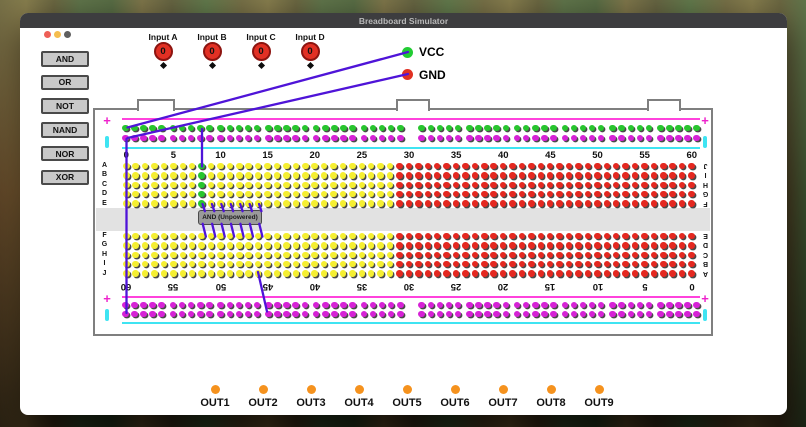 This screenshot has width=806, height=427. I want to click on output-pin, so click(359, 389).